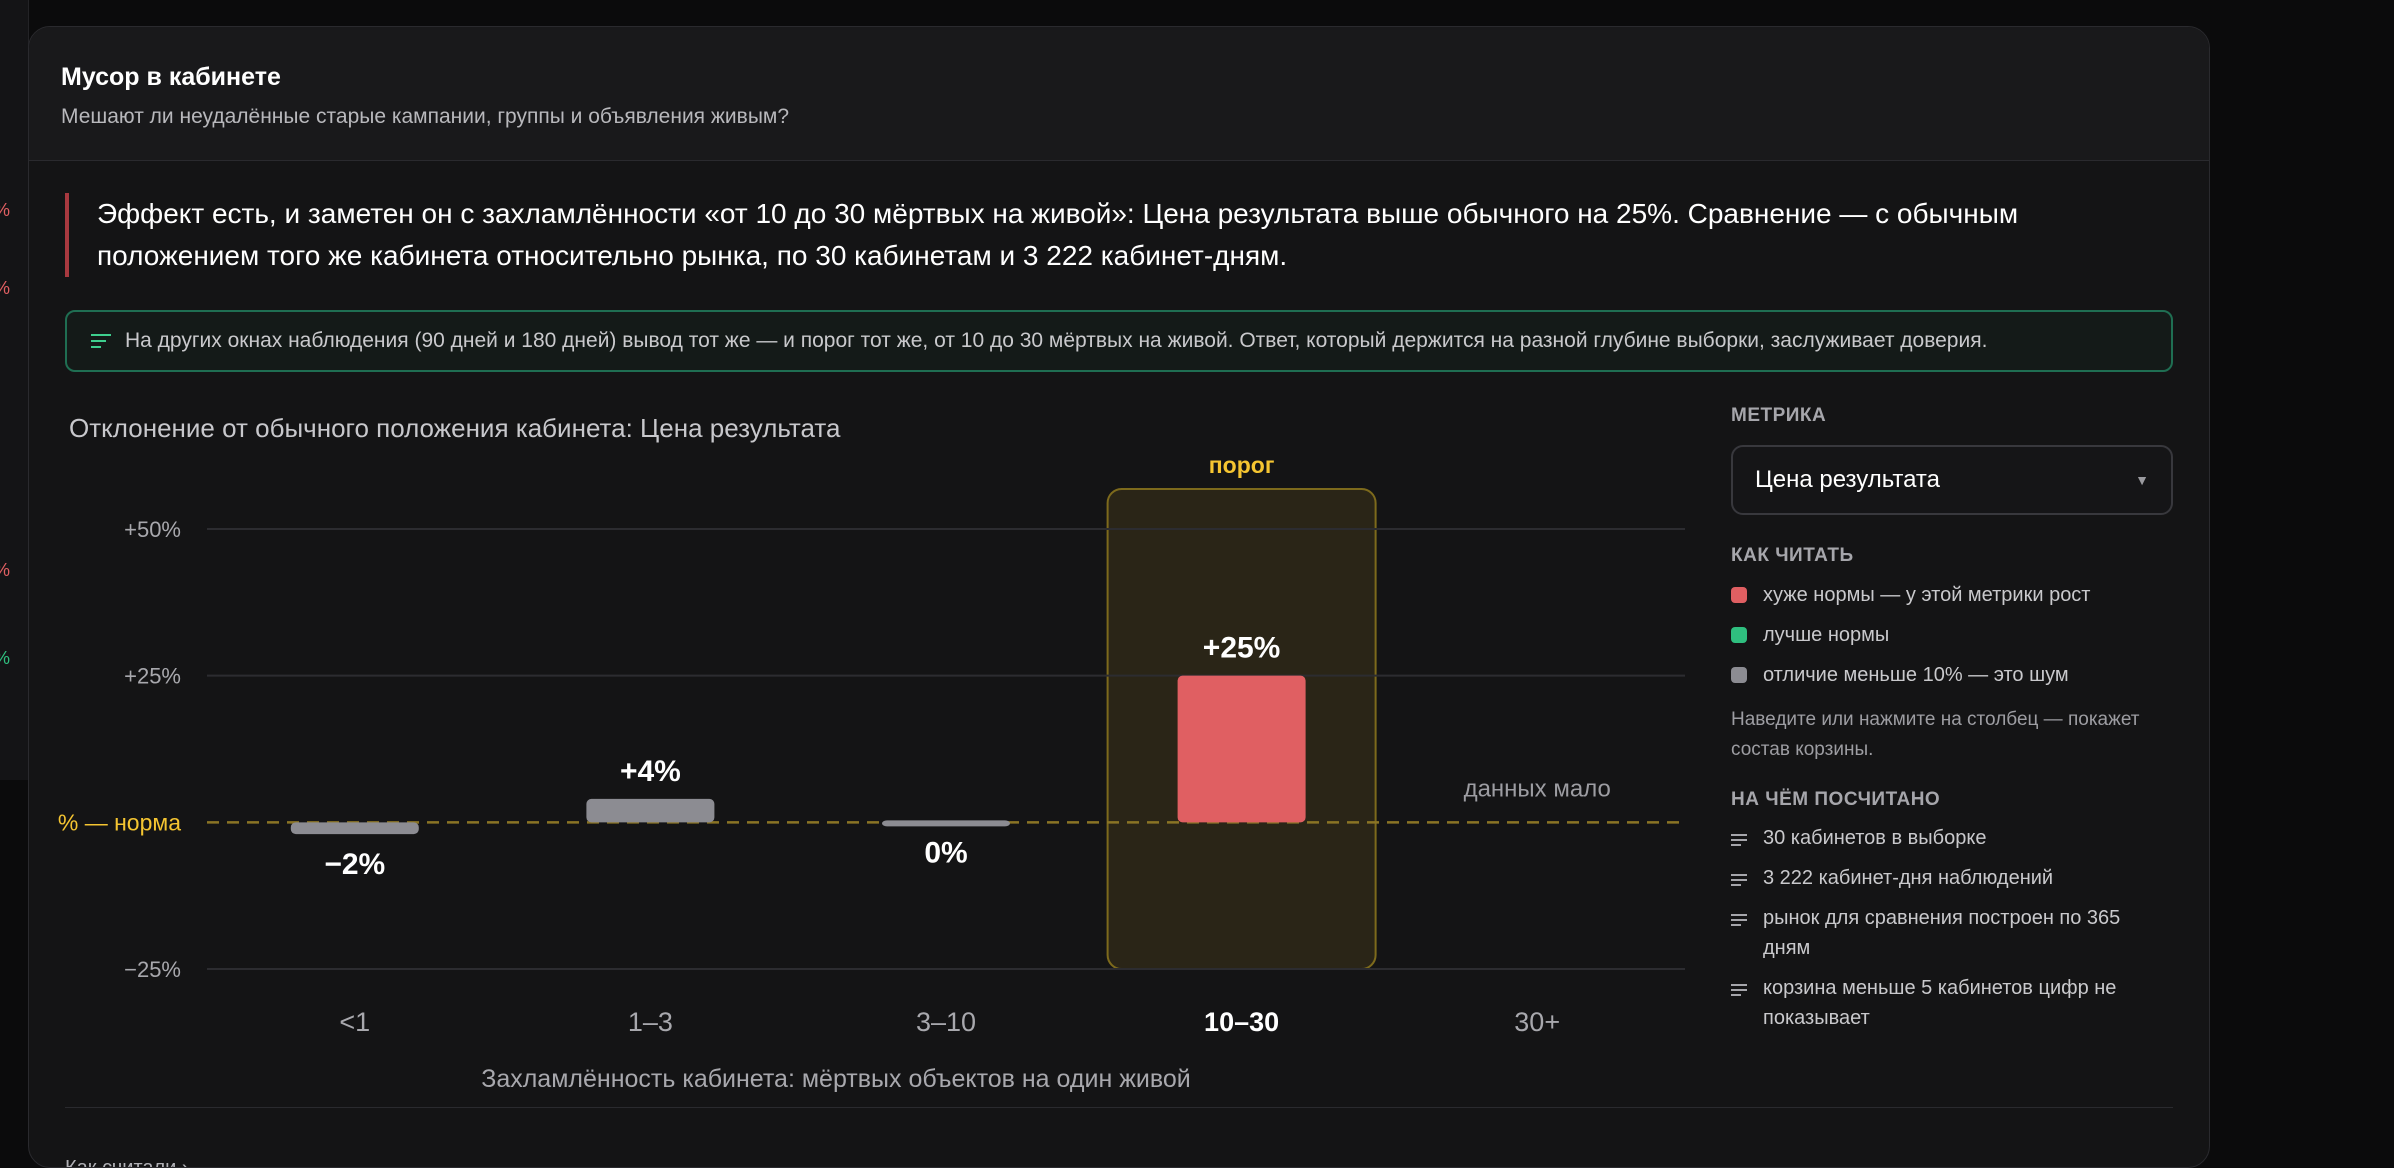 The width and height of the screenshot is (2394, 1168). I want to click on list-icon, so click(101, 341).